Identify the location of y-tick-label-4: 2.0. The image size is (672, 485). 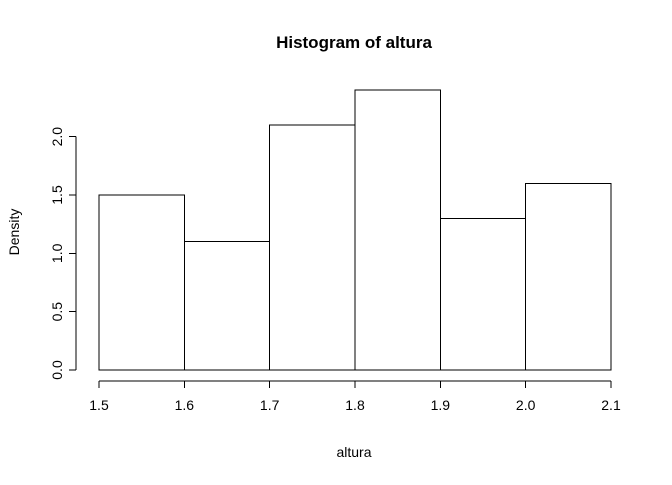
(57, 137).